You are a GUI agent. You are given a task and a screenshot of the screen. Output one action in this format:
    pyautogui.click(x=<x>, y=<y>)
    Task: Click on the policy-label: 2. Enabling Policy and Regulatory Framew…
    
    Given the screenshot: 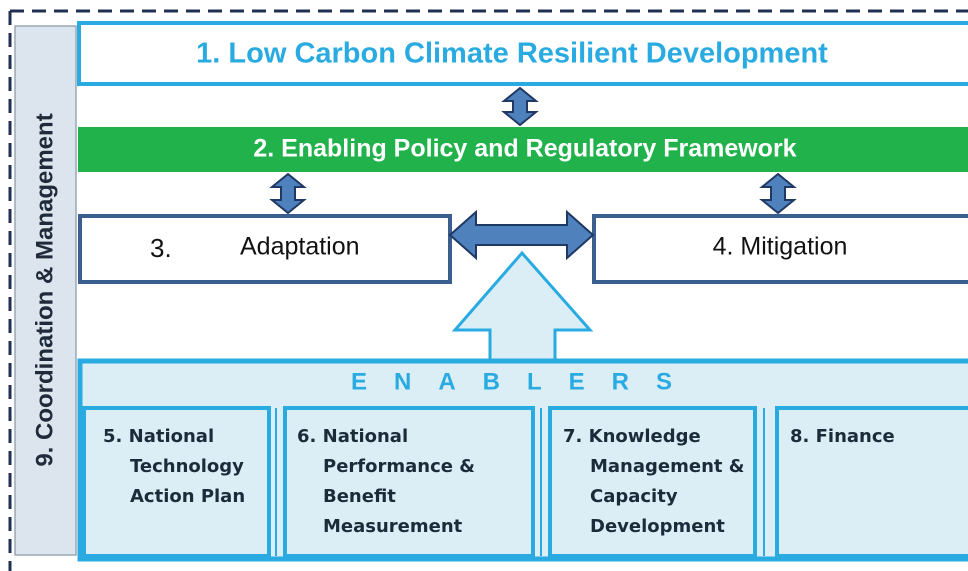 What is the action you would take?
    pyautogui.click(x=524, y=149)
    